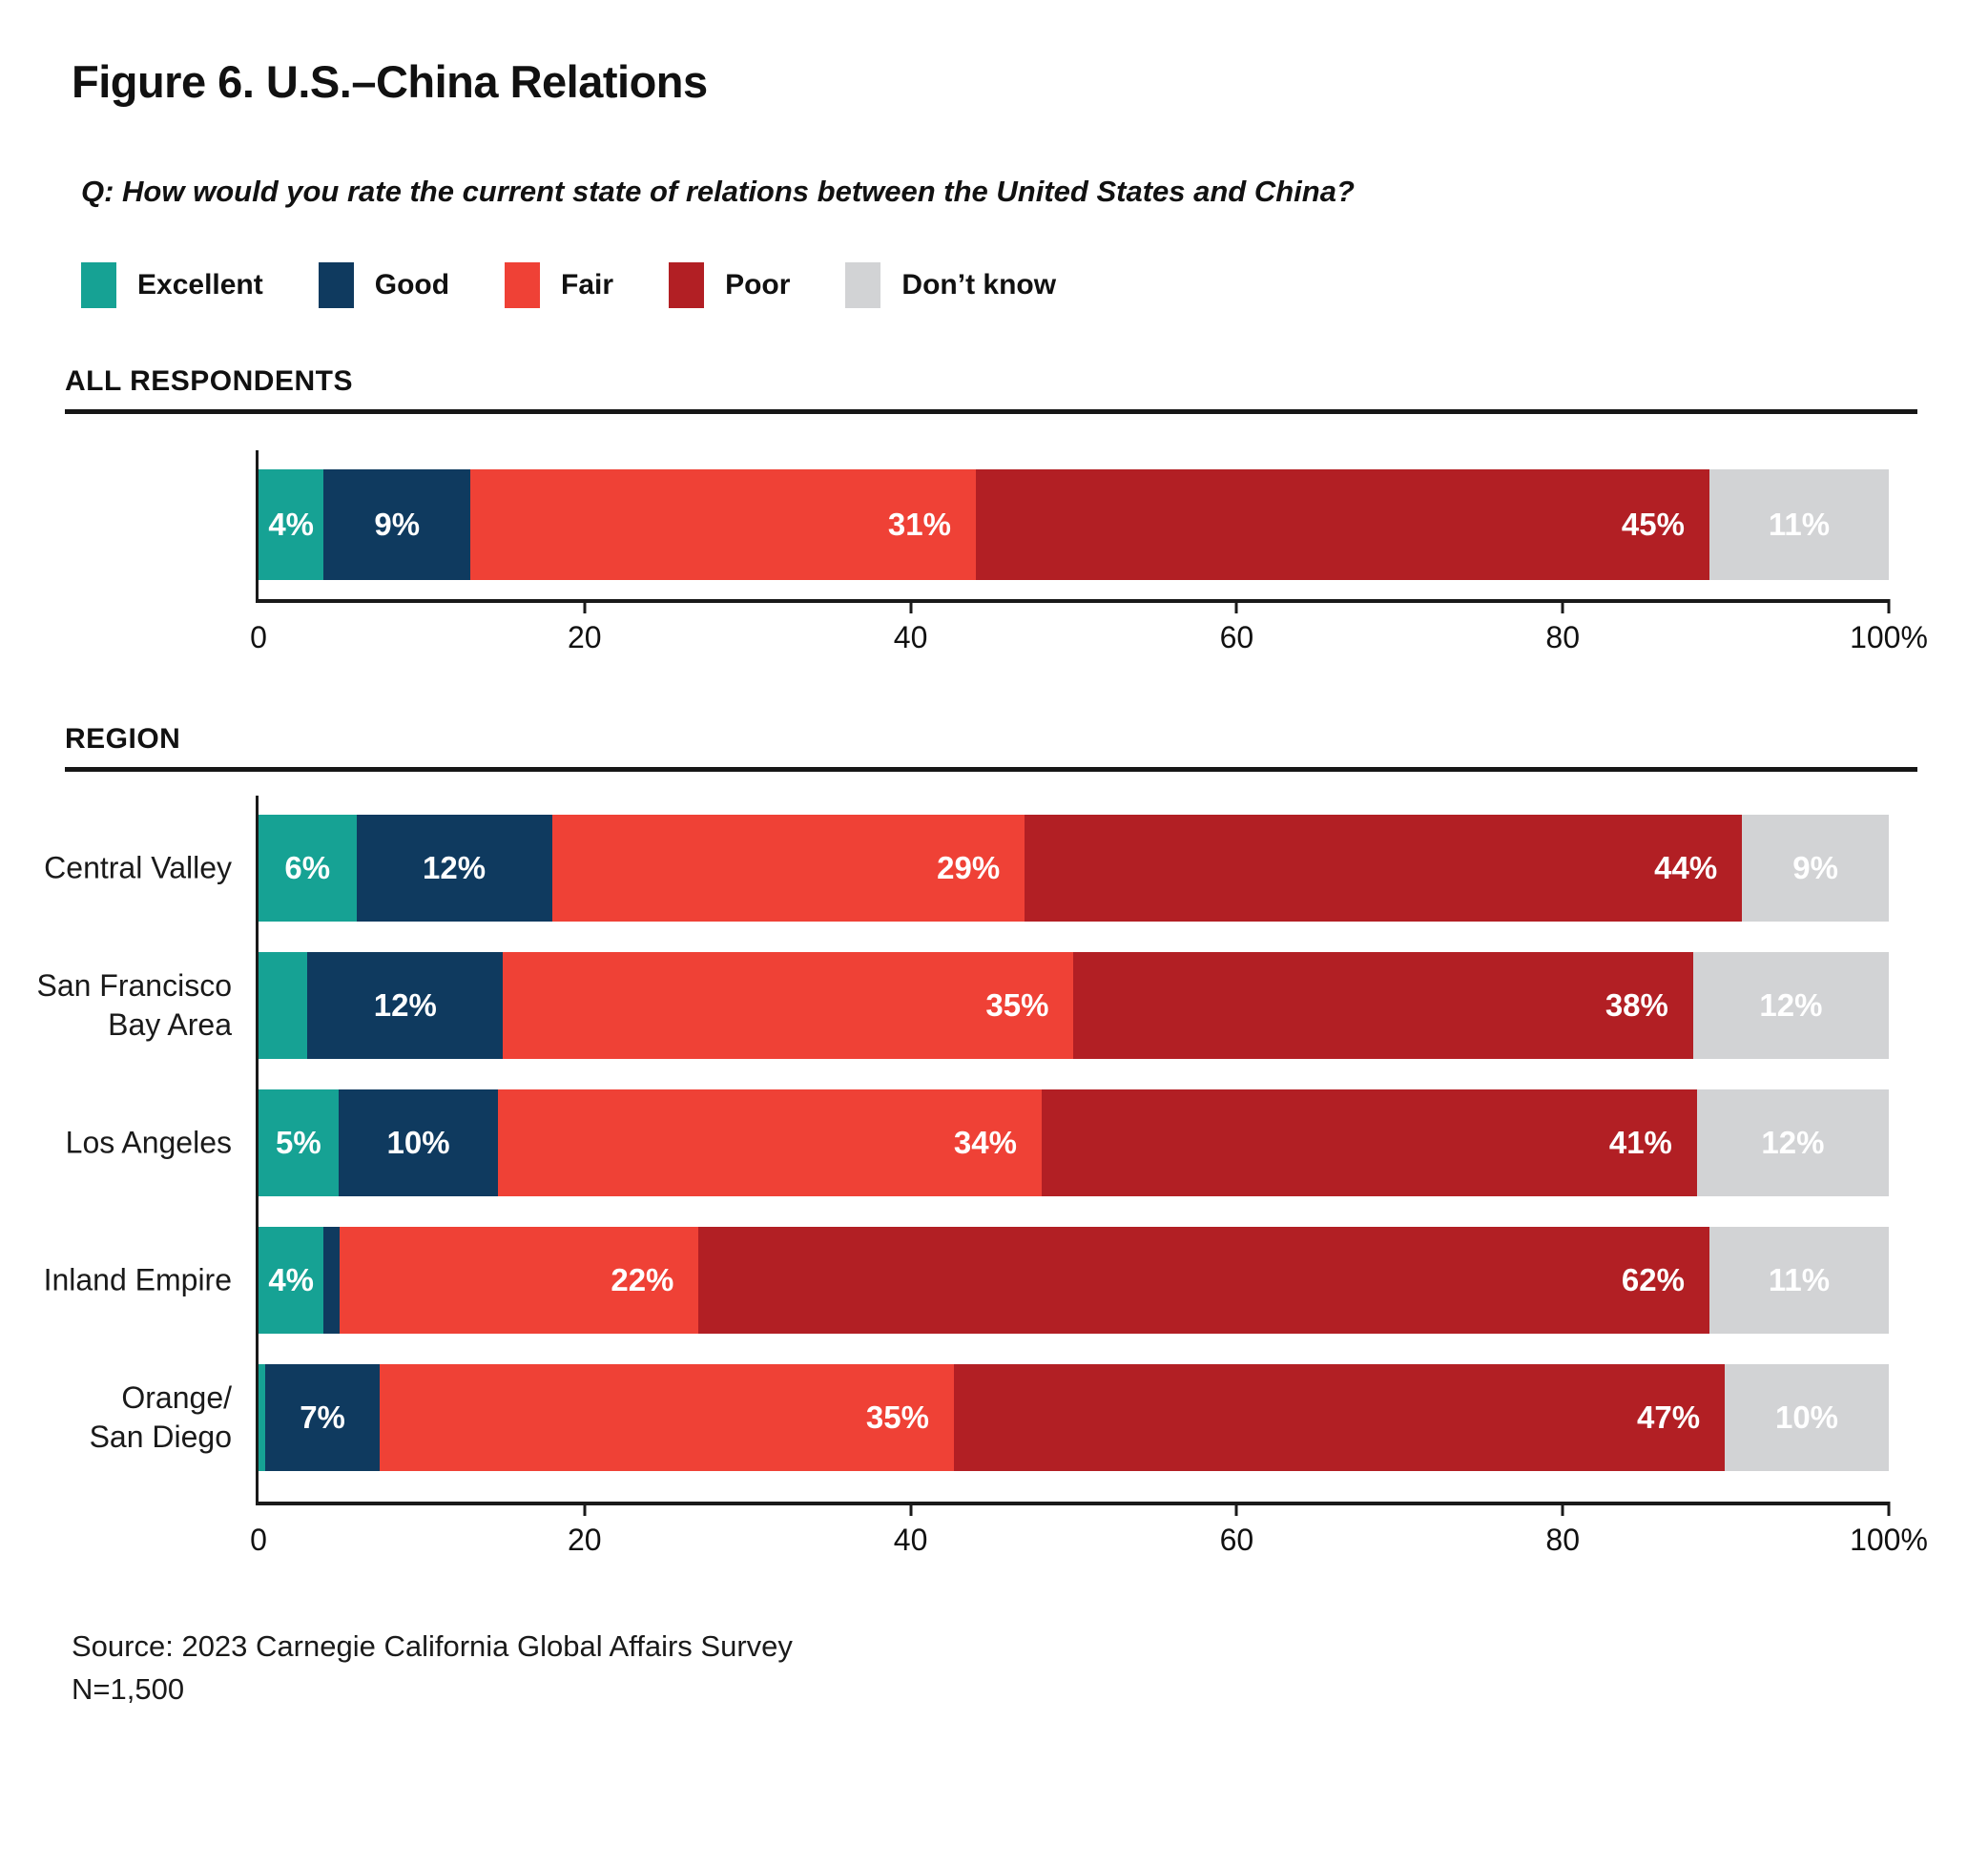 Image resolution: width=1988 pixels, height=1866 pixels. I want to click on bar-segment-poor: 41%, so click(1369, 1143).